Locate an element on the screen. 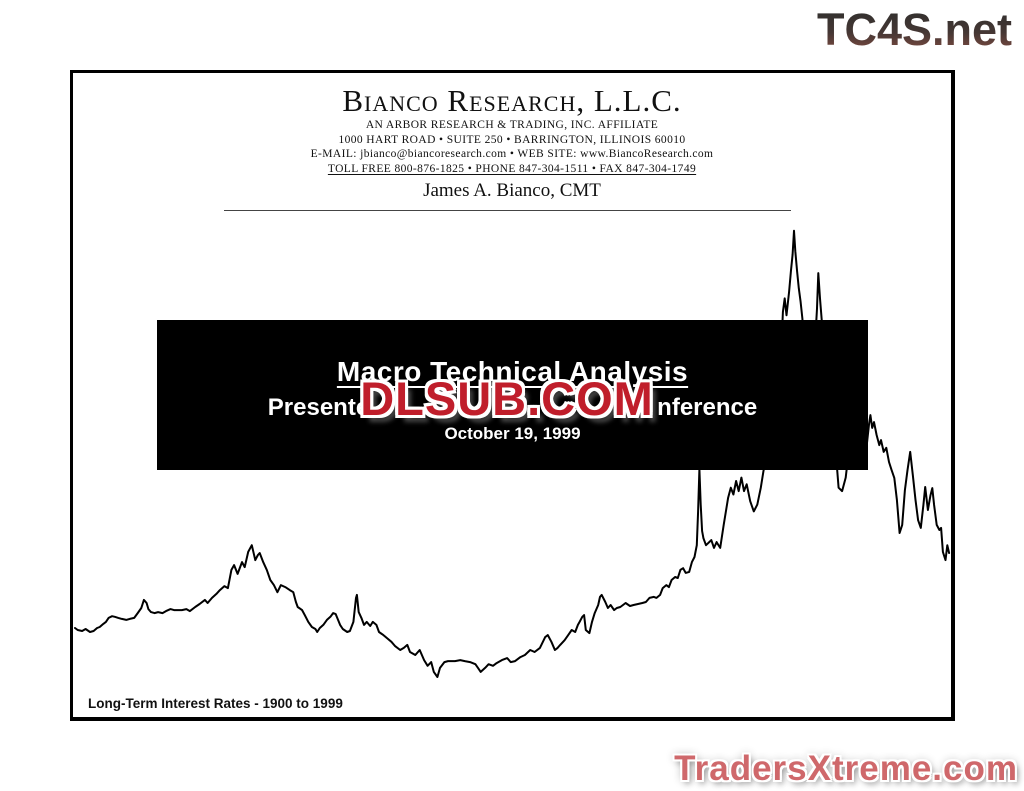 This screenshot has height=791, width=1024. company-name: Bianco Research, L.L.C. is located at coordinates (512, 100).